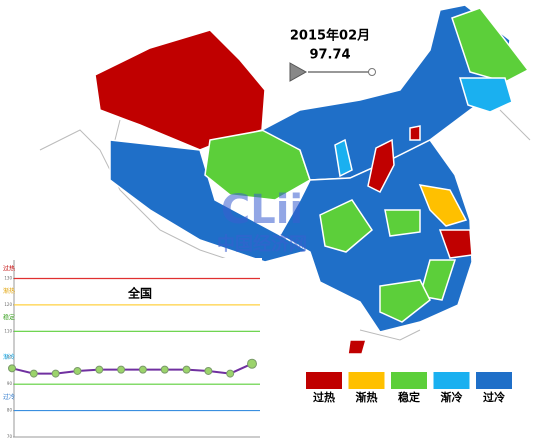  Describe the element at coordinates (372, 72) in the screenshot. I see `slider-handle` at that location.